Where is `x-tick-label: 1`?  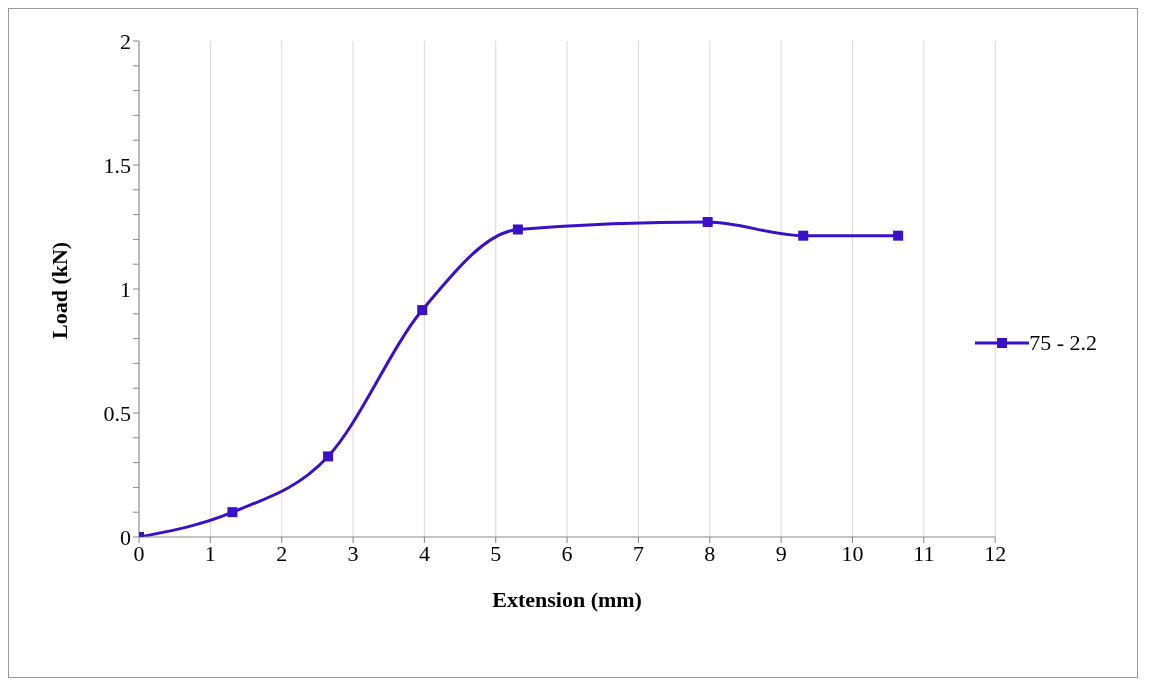 x-tick-label: 1 is located at coordinates (210, 553).